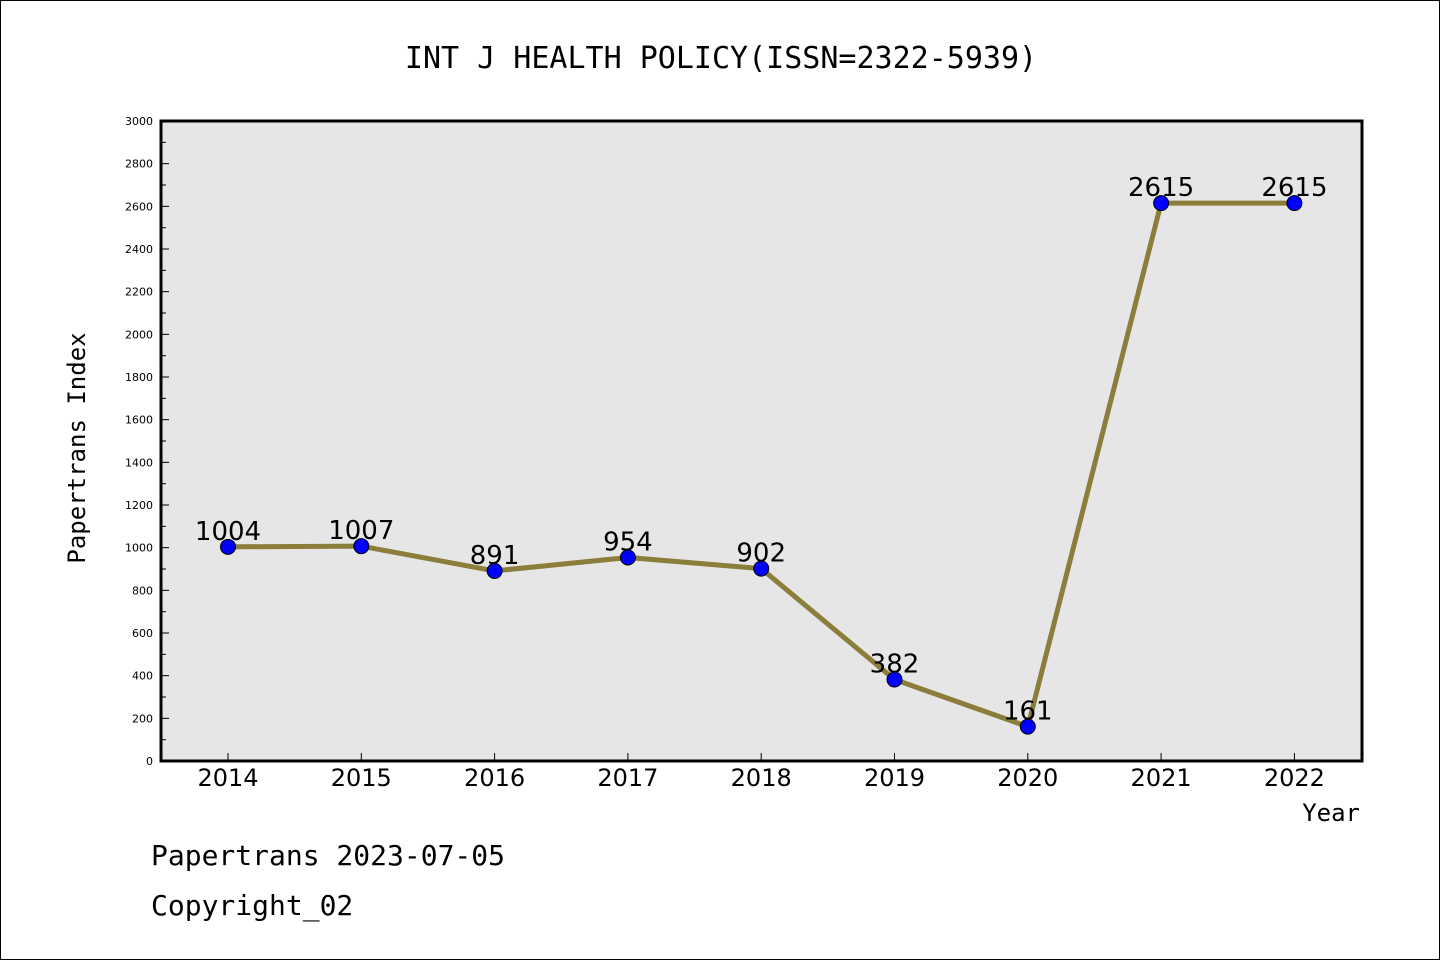 This screenshot has height=961, width=1440. What do you see at coordinates (139, 505) in the screenshot?
I see `y-tick-label: 1200` at bounding box center [139, 505].